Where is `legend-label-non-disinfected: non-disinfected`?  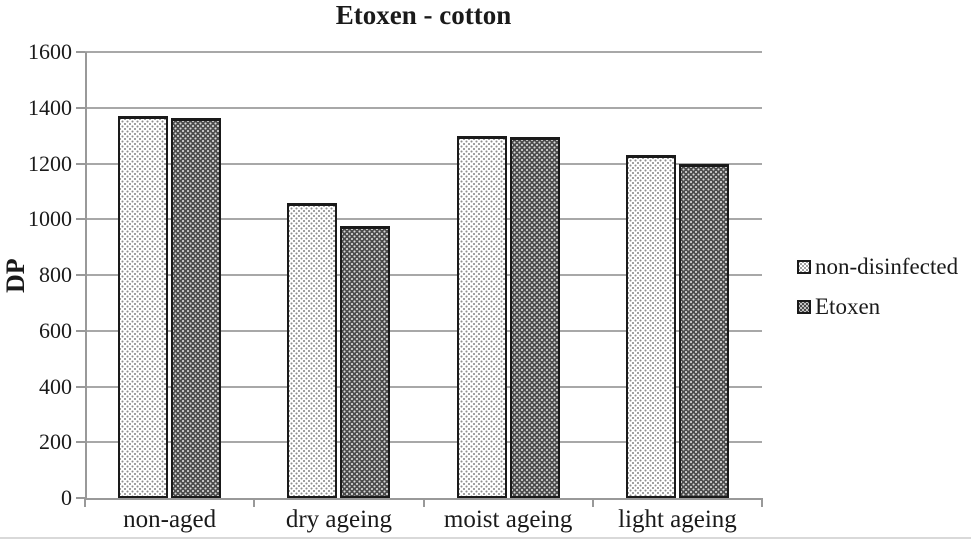
legend-label-non-disinfected: non-disinfected is located at coordinates (887, 266).